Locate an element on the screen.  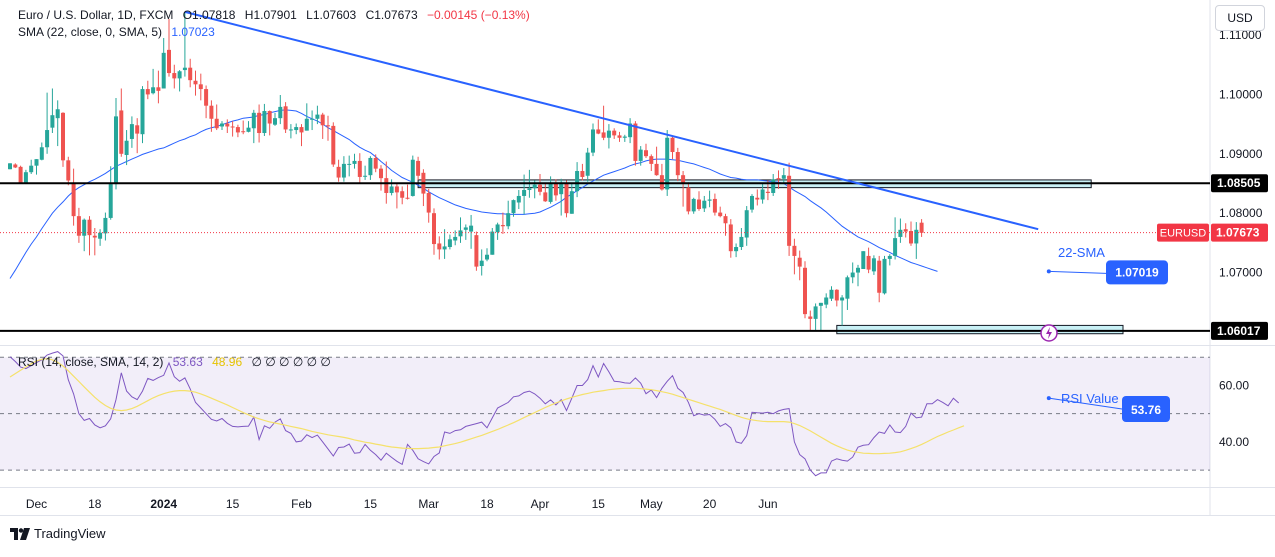
sma-callout-dot is located at coordinates (1048, 271).